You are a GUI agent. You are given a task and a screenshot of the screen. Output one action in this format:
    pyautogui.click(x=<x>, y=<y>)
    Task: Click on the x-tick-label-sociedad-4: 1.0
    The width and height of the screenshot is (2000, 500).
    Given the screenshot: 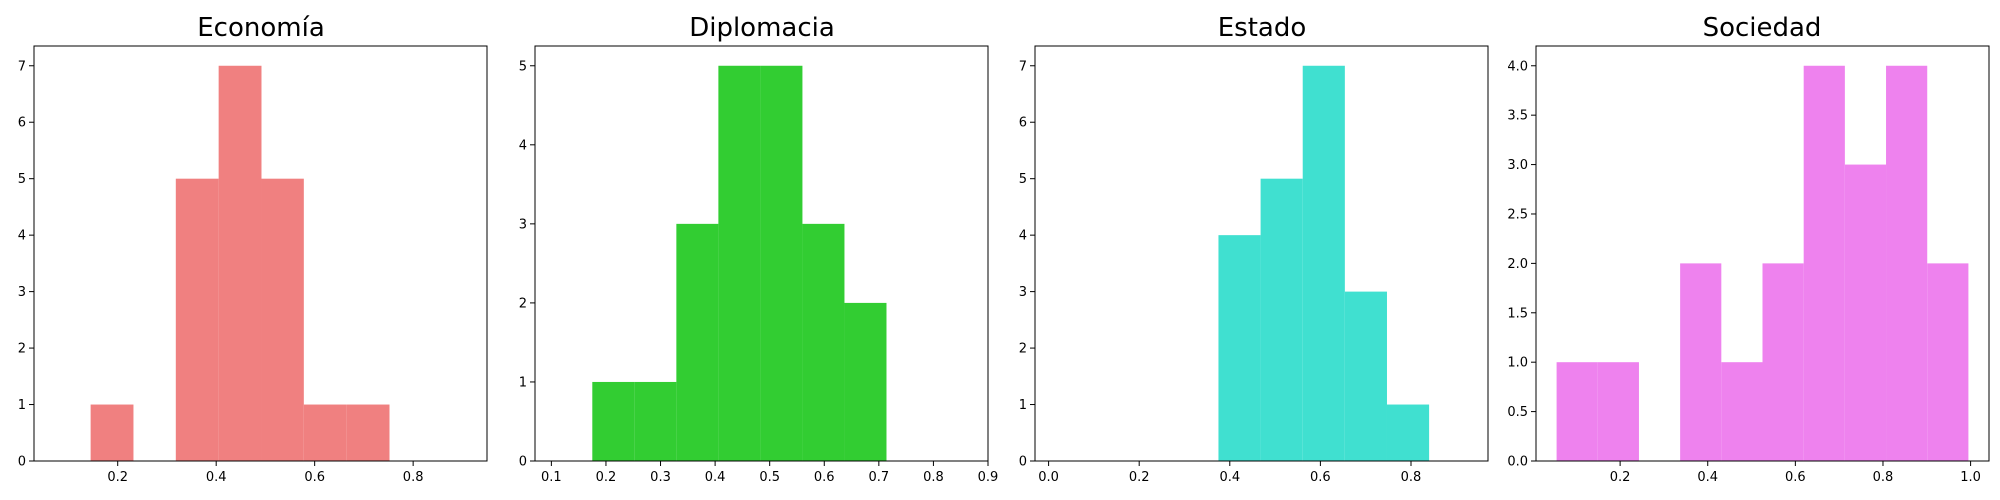 What is the action you would take?
    pyautogui.click(x=1970, y=477)
    